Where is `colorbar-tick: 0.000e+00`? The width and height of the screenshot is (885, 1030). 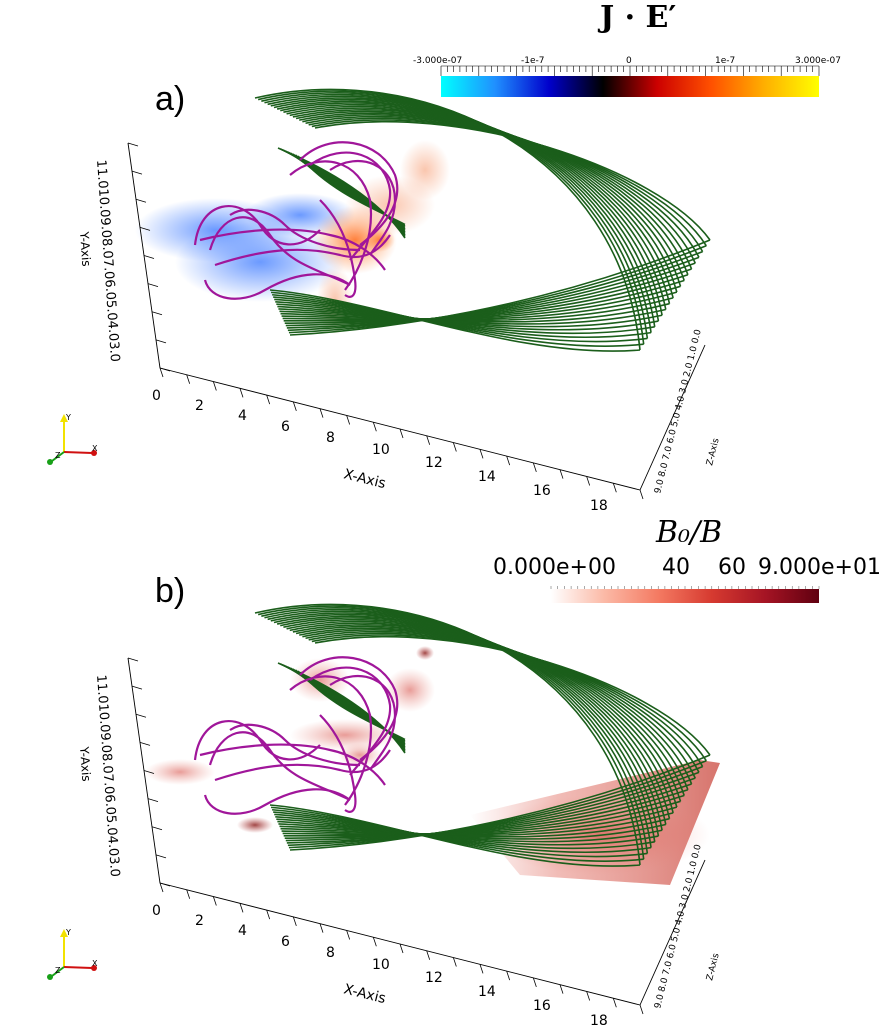
colorbar-tick: 0.000e+00 is located at coordinates (554, 567).